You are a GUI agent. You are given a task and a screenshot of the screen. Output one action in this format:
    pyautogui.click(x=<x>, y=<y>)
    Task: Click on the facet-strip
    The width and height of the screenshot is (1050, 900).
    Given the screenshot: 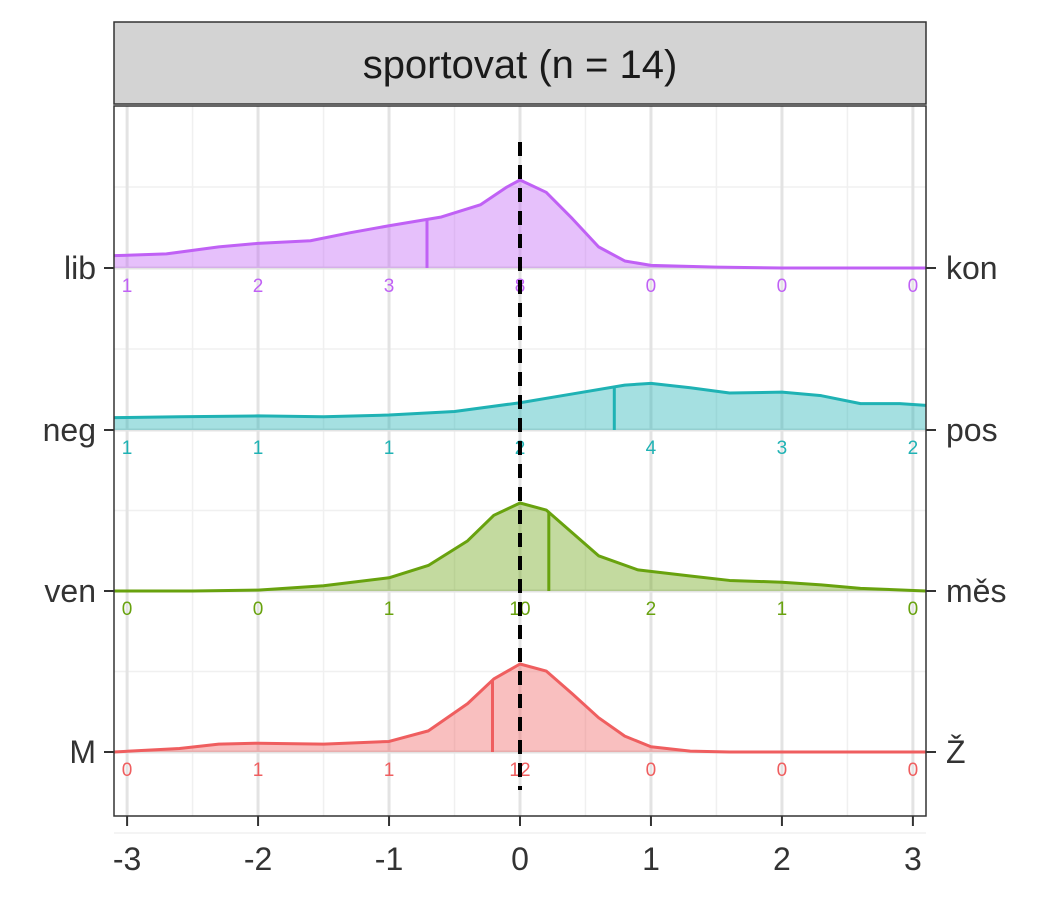 What is the action you would take?
    pyautogui.click(x=520, y=63)
    